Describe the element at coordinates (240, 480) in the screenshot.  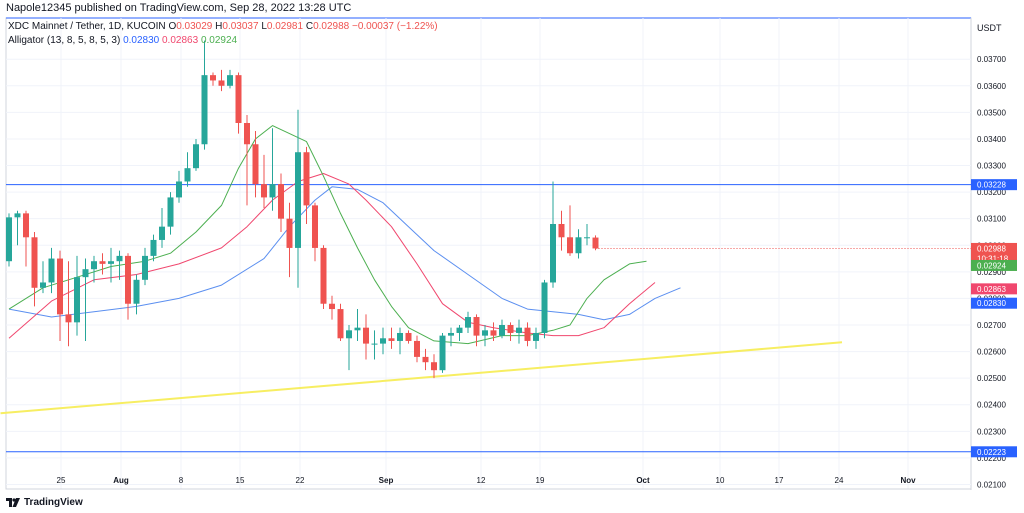
I see `x-tick-label: 15` at that location.